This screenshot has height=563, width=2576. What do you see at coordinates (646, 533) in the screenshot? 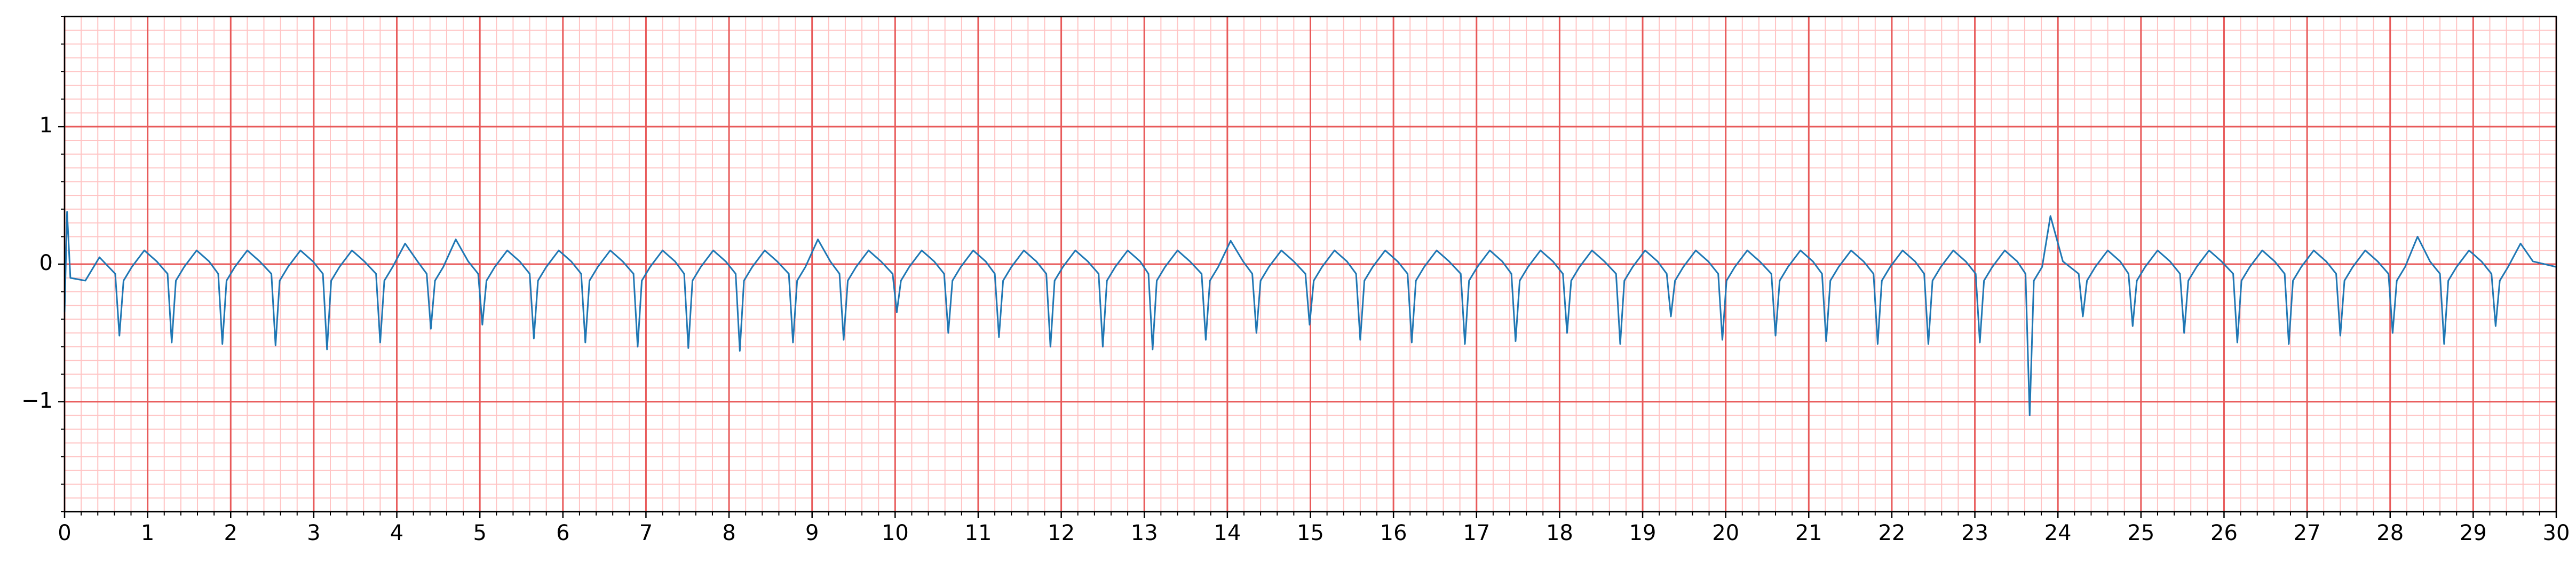
I see `x-tick-label: 7` at bounding box center [646, 533].